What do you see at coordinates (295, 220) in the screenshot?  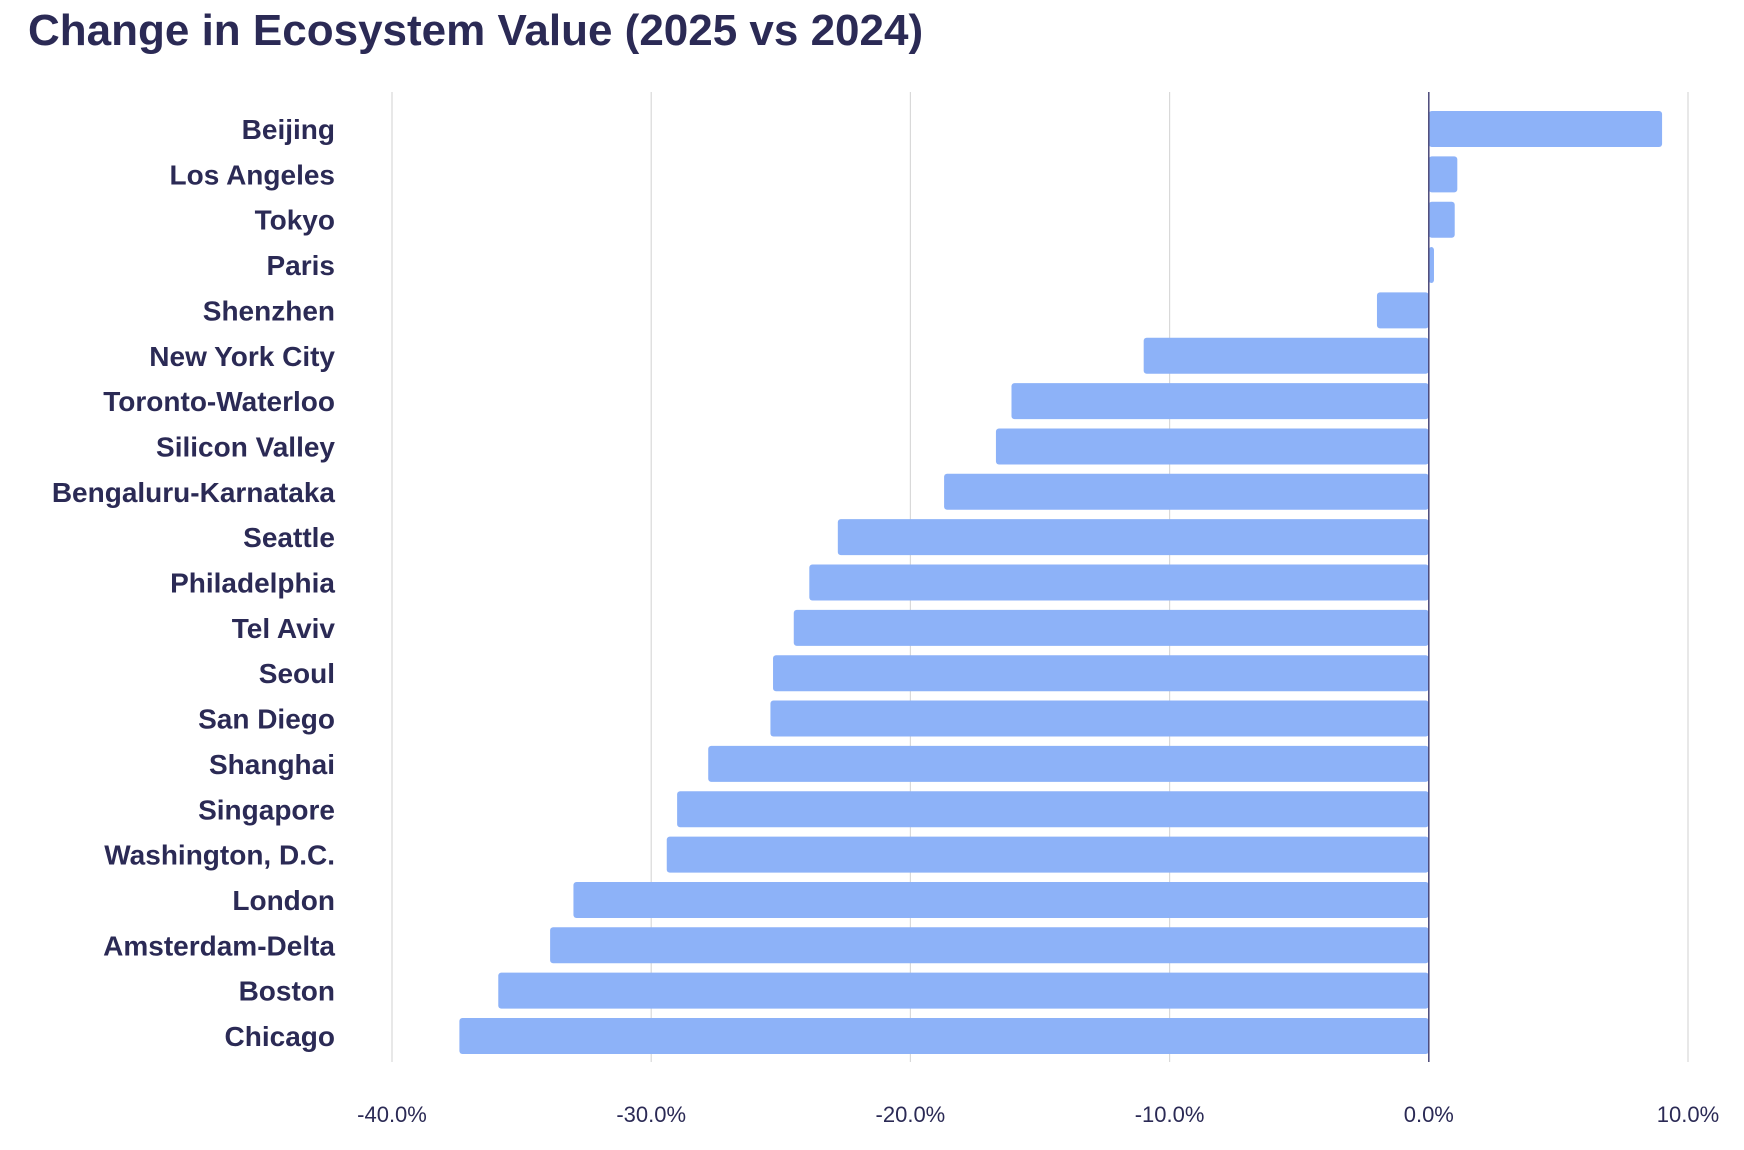 I see `category-label: Tokyo` at bounding box center [295, 220].